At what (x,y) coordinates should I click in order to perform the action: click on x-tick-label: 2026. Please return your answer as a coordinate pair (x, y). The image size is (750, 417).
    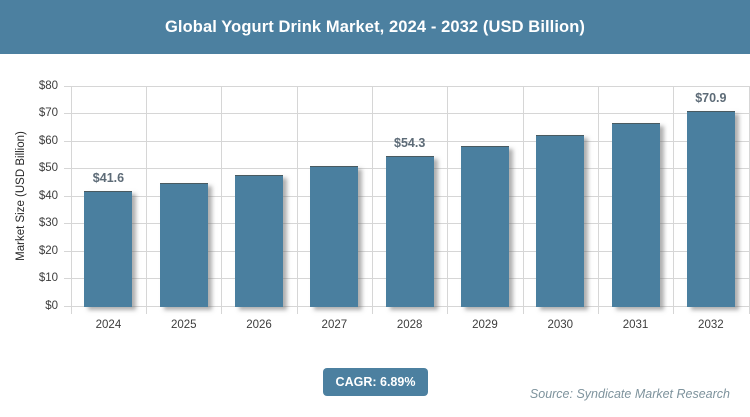
    Looking at the image, I should click on (259, 325).